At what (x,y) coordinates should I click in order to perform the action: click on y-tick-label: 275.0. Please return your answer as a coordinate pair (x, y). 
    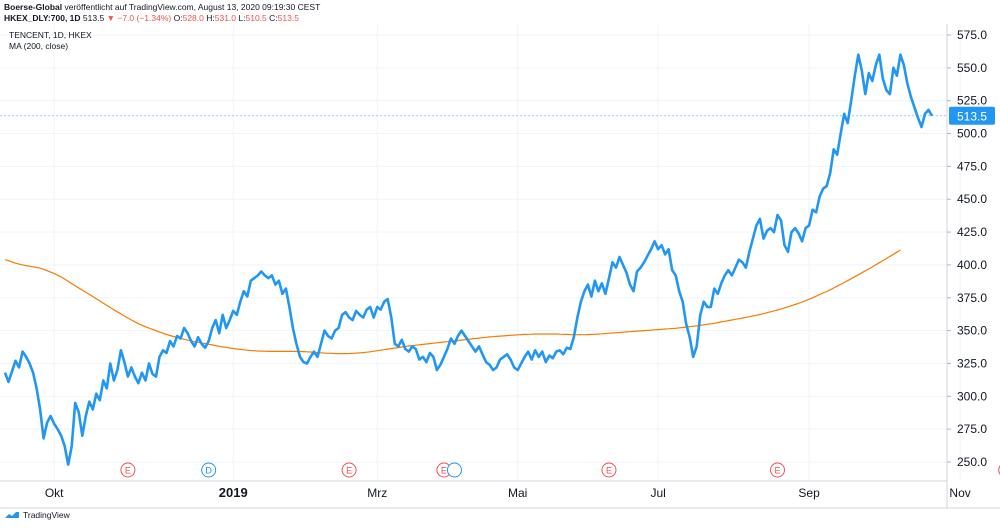
    Looking at the image, I should click on (972, 429).